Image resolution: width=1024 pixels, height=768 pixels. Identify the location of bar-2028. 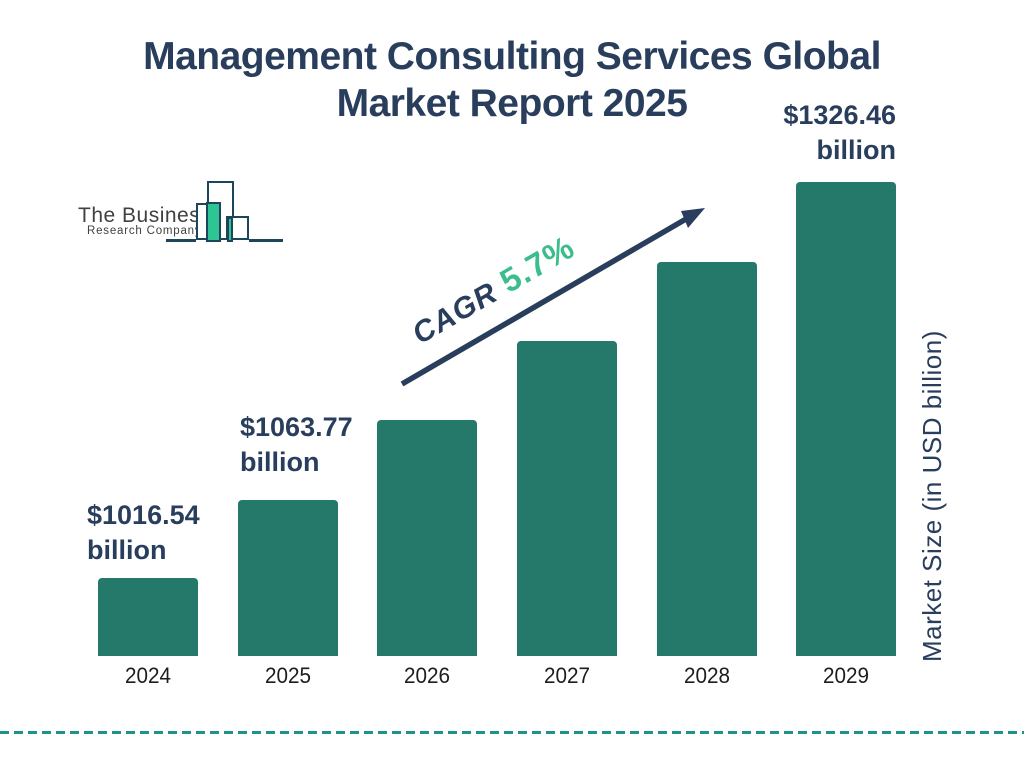
(707, 459).